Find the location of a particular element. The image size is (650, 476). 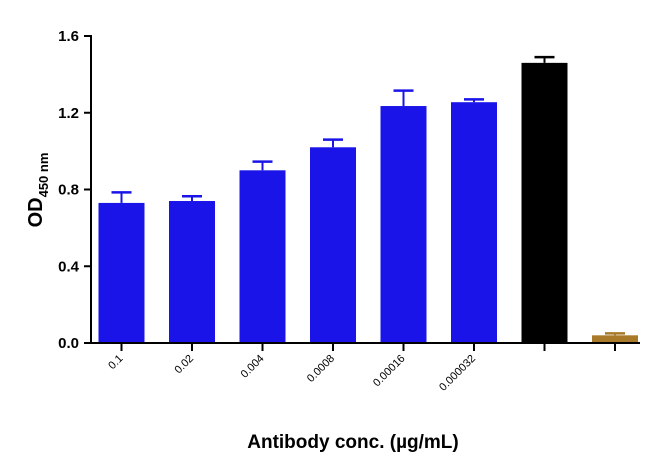

x-axis-label: Antibody conc. (µg/mL) is located at coordinates (353, 442).